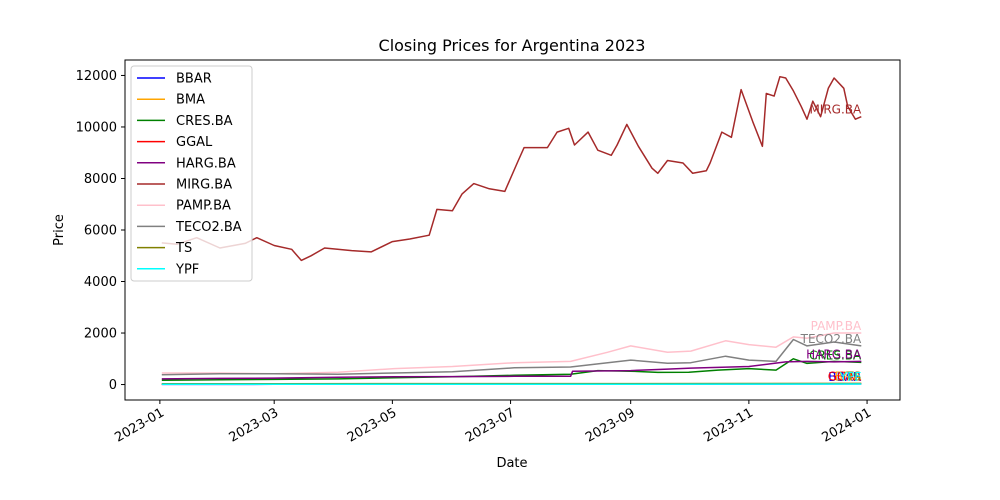 The image size is (1000, 500). Describe the element at coordinates (139, 425) in the screenshot. I see `x-tick-label: 2023-01` at that location.